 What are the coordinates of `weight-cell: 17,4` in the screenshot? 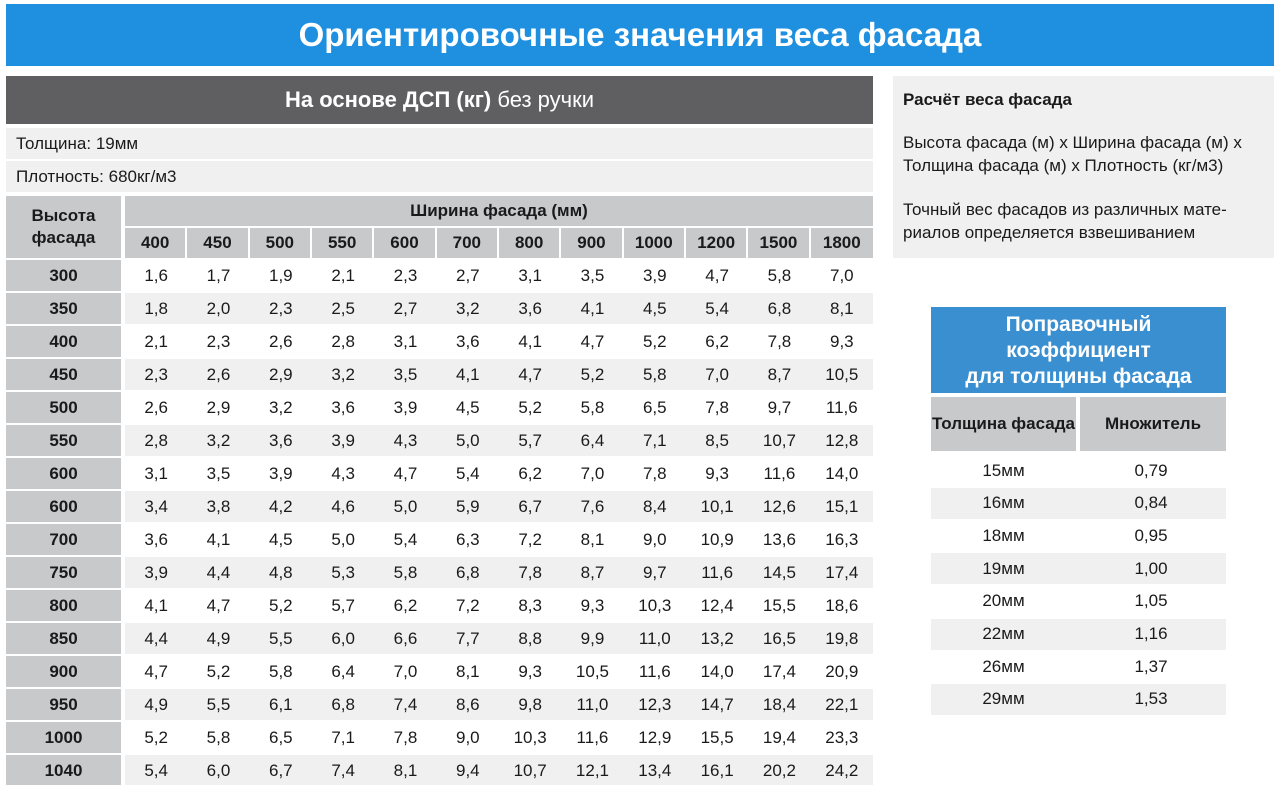 It's located at (779, 671).